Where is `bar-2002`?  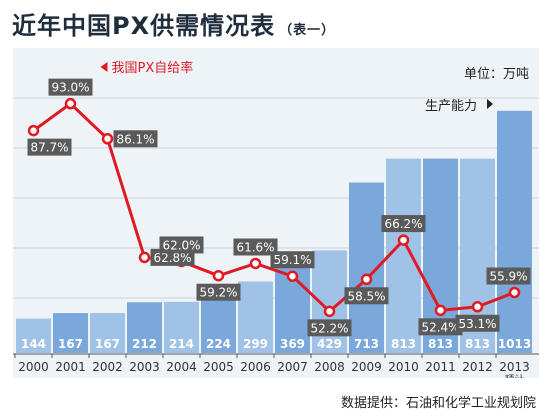 bar-2002 is located at coordinates (107, 333).